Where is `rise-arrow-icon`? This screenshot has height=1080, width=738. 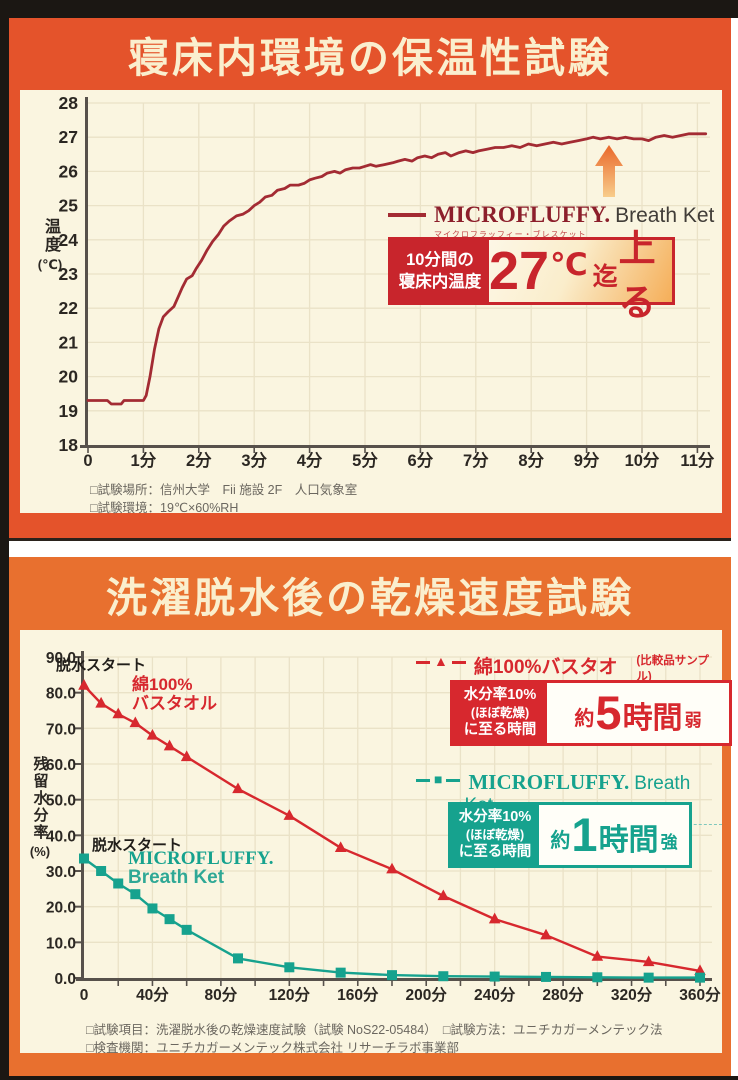 rise-arrow-icon is located at coordinates (609, 171).